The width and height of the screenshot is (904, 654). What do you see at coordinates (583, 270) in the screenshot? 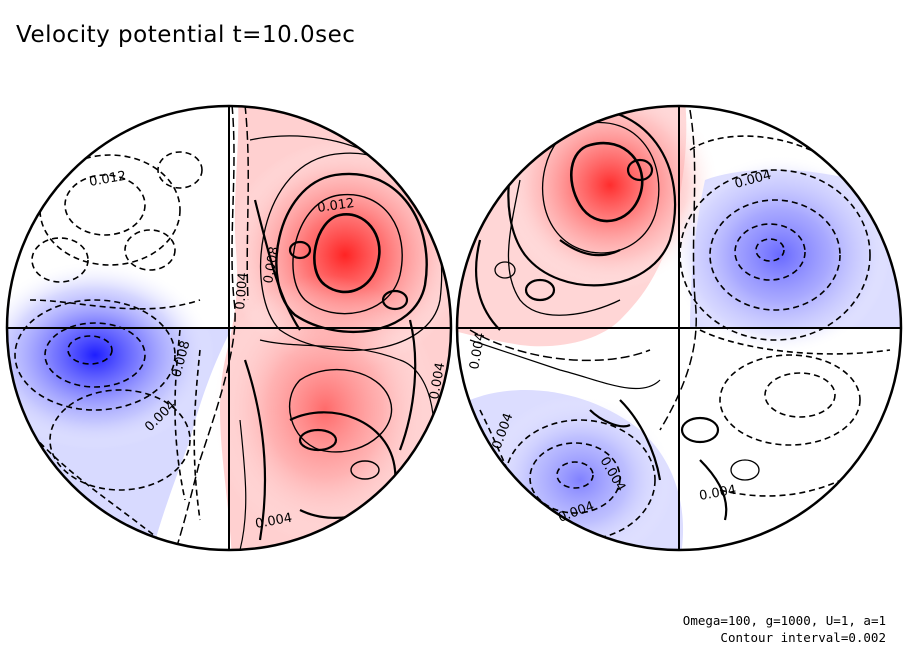
I see `right-zero-contours` at bounding box center [583, 270].